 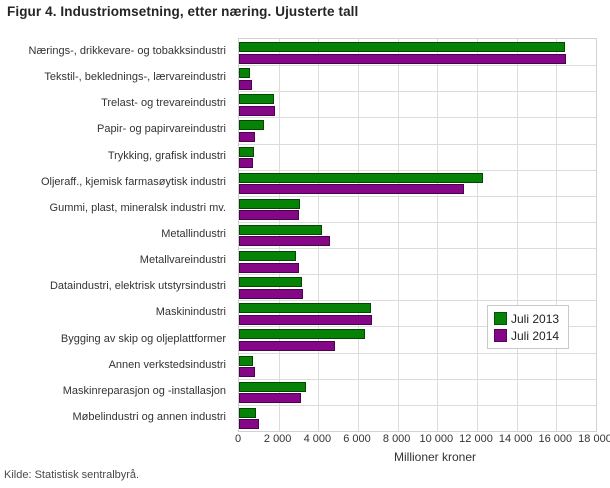 What do you see at coordinates (402, 58) in the screenshot?
I see `bar-juli-2014-row0` at bounding box center [402, 58].